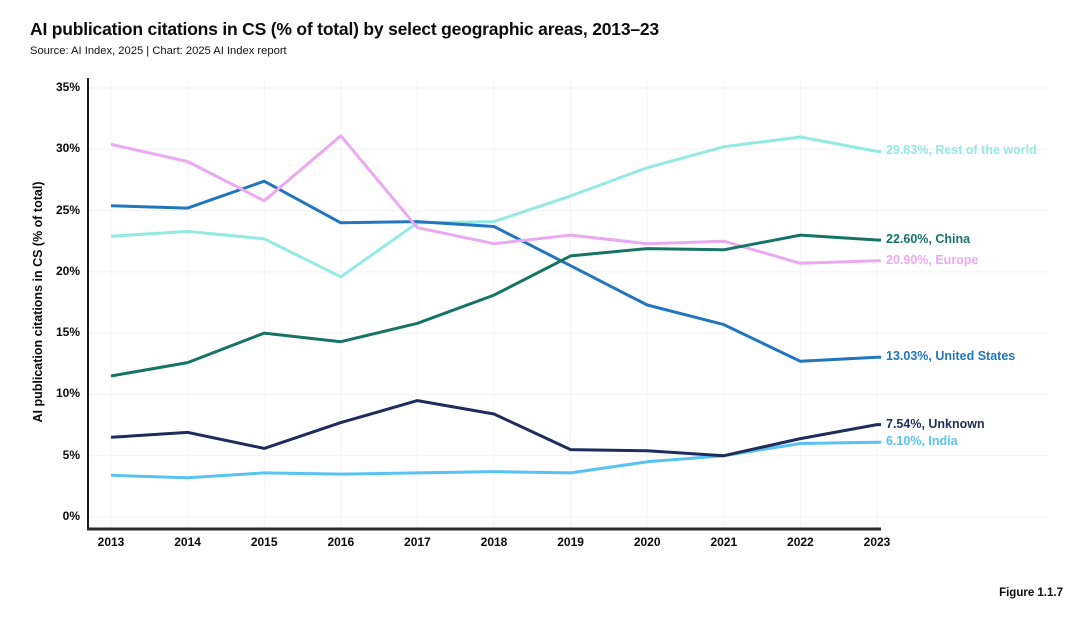 The image size is (1080, 626). What do you see at coordinates (67, 87) in the screenshot?
I see `y-tick-label: 35%` at bounding box center [67, 87].